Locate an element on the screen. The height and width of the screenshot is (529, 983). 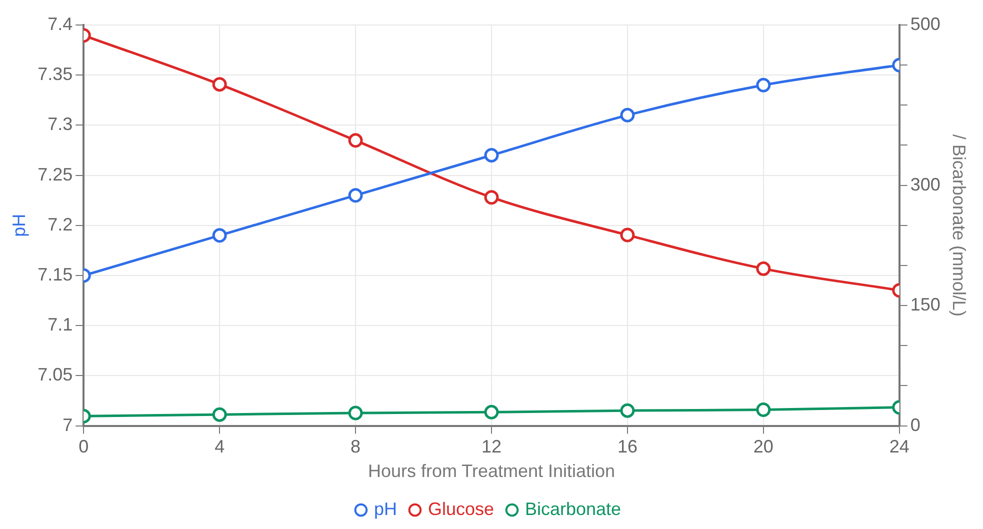
x-tick-label: 0 is located at coordinates (83, 446).